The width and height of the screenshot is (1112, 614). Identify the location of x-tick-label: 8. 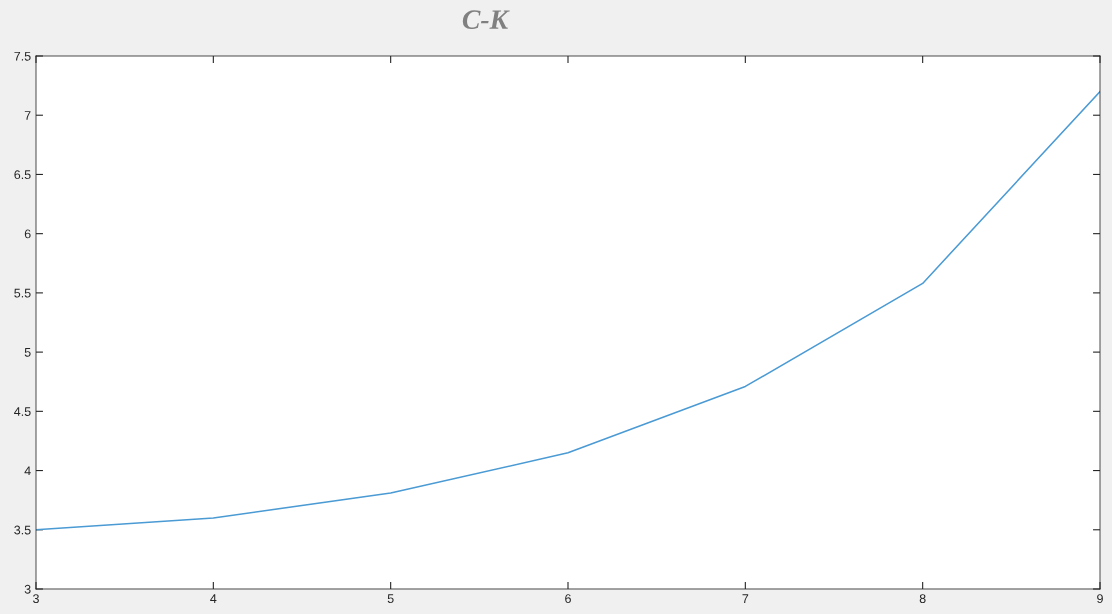
(922, 599).